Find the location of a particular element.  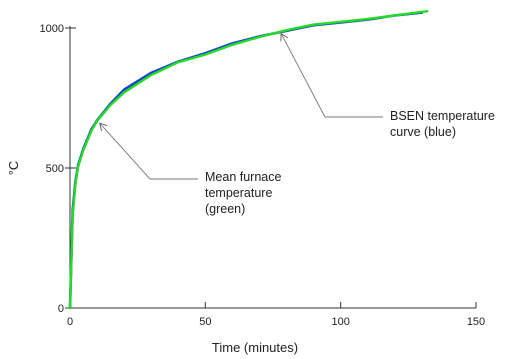

x-tick-label: 150 is located at coordinates (476, 322).